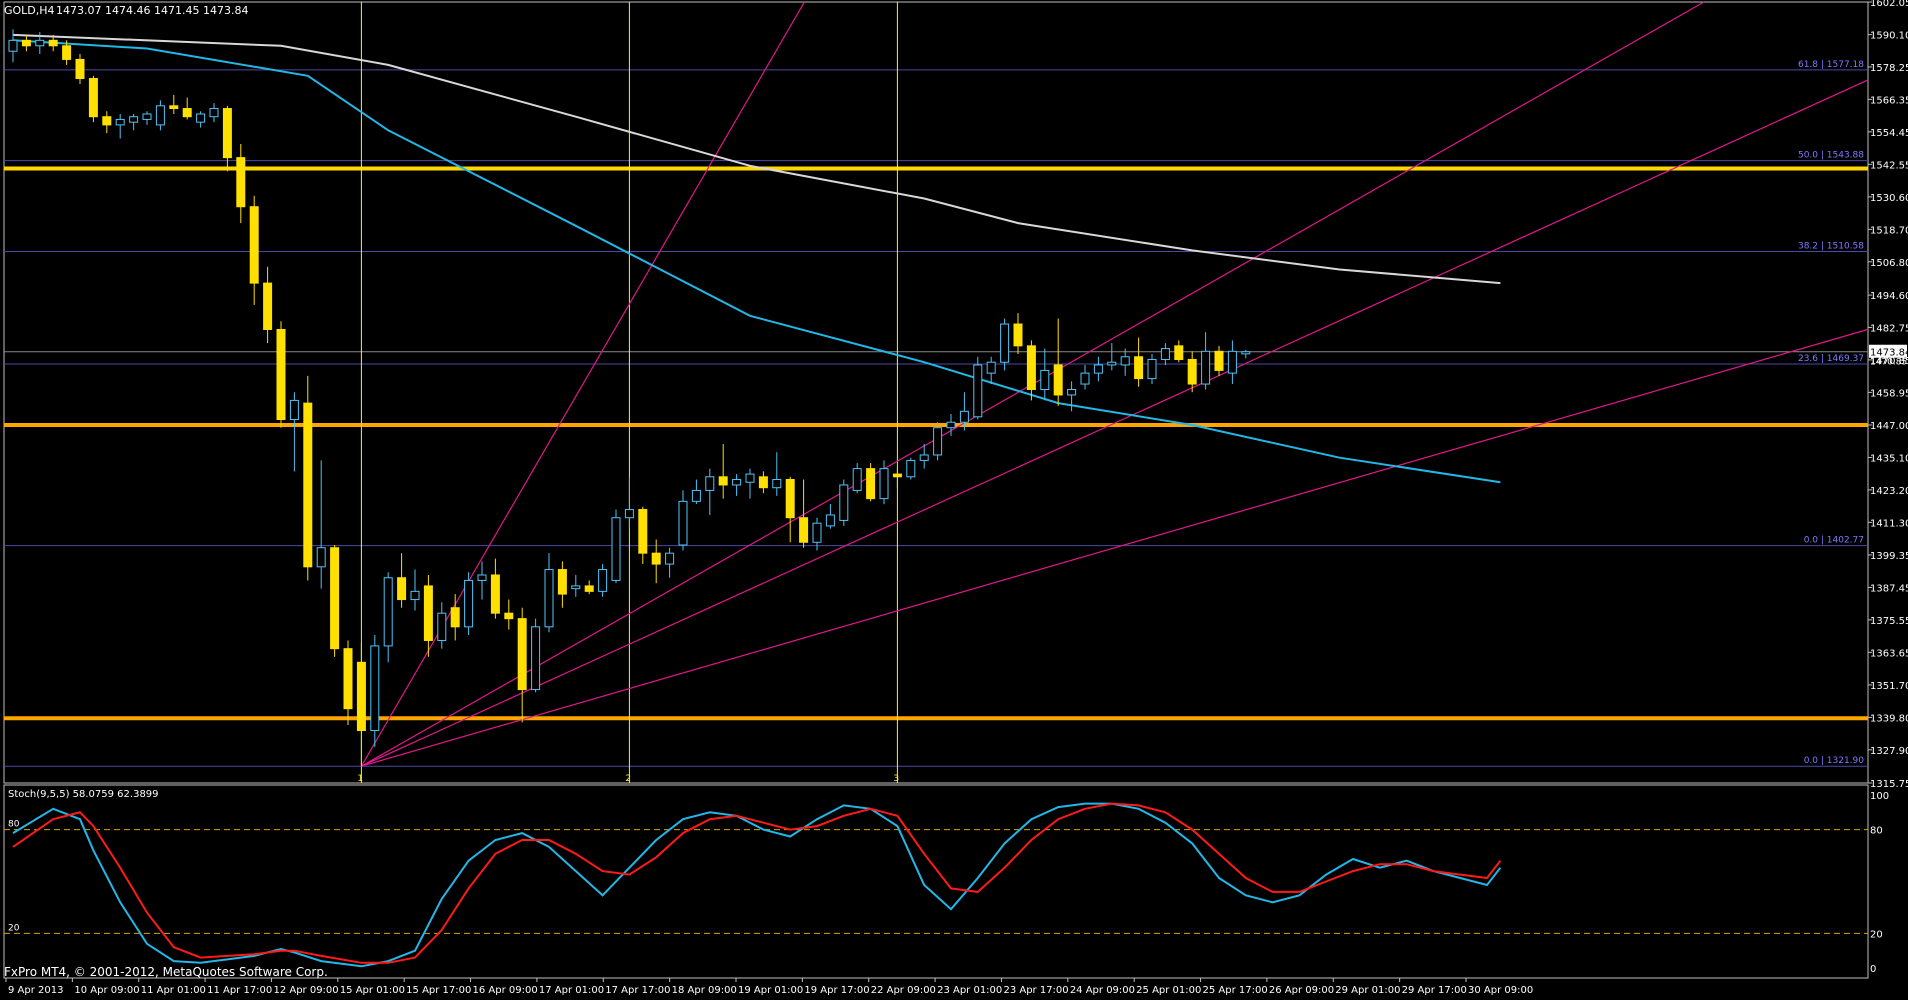 Image resolution: width=1908 pixels, height=1000 pixels. Describe the element at coordinates (1889, 653) in the screenshot. I see `price-tick-label: 1363.65` at that location.